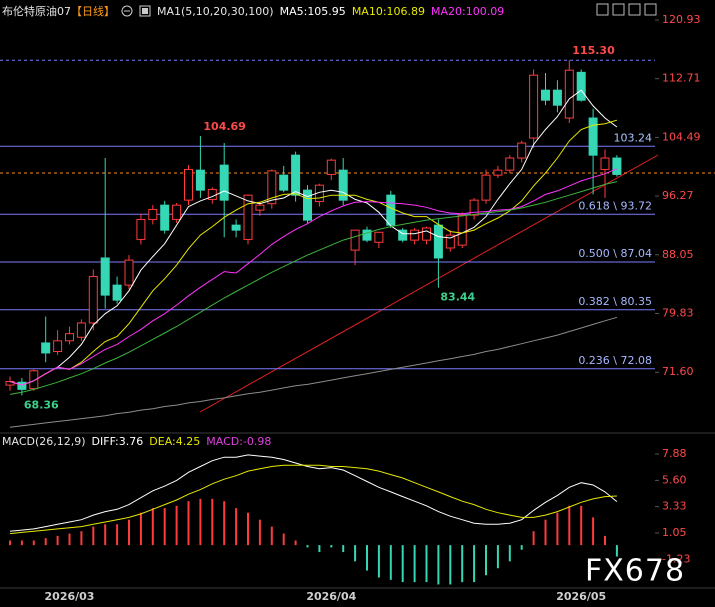 The height and width of the screenshot is (607, 715). Describe the element at coordinates (326, 11) in the screenshot. I see `legend-value: 105.95` at that location.